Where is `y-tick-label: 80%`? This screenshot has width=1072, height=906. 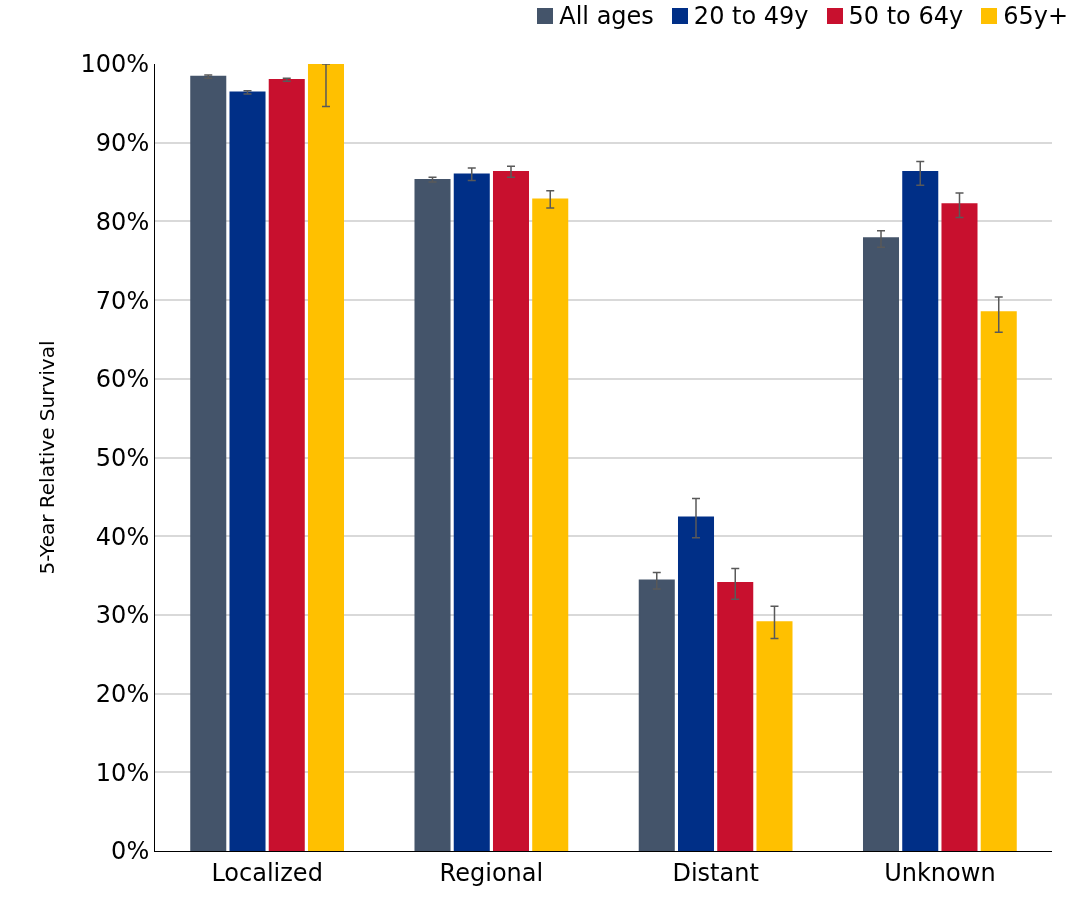 y-tick-label: 80% is located at coordinates (122, 221).